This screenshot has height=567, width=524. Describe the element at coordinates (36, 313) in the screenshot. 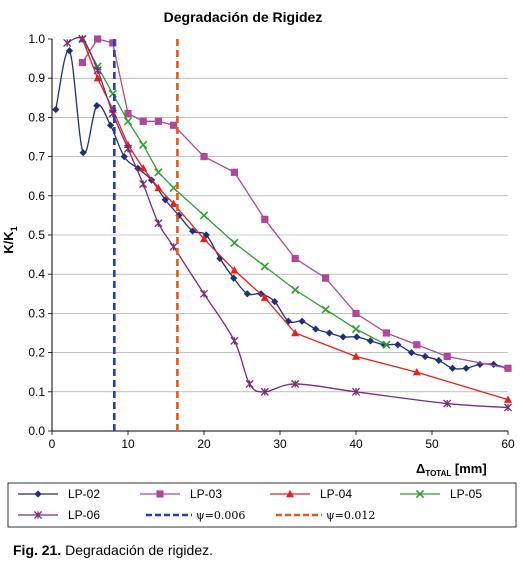

I see `y-tick-label: 0.3` at that location.